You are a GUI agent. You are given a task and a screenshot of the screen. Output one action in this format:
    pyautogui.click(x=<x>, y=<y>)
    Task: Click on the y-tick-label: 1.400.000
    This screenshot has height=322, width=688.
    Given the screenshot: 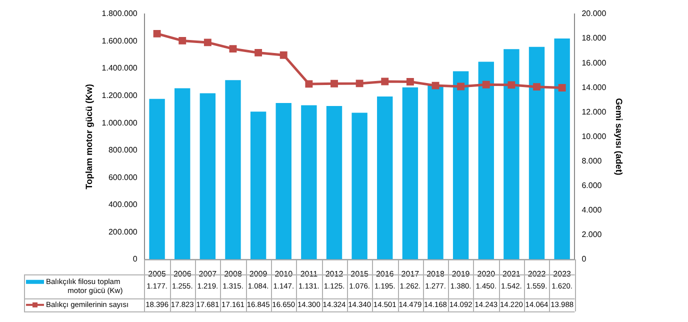 What is the action you would take?
    pyautogui.click(x=120, y=68)
    